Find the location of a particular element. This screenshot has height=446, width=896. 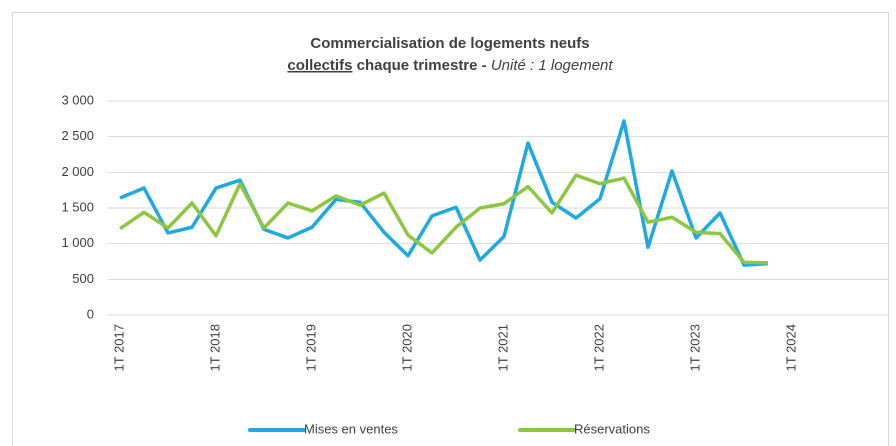

x-tick-label: 1T 2019 is located at coordinates (310, 347).